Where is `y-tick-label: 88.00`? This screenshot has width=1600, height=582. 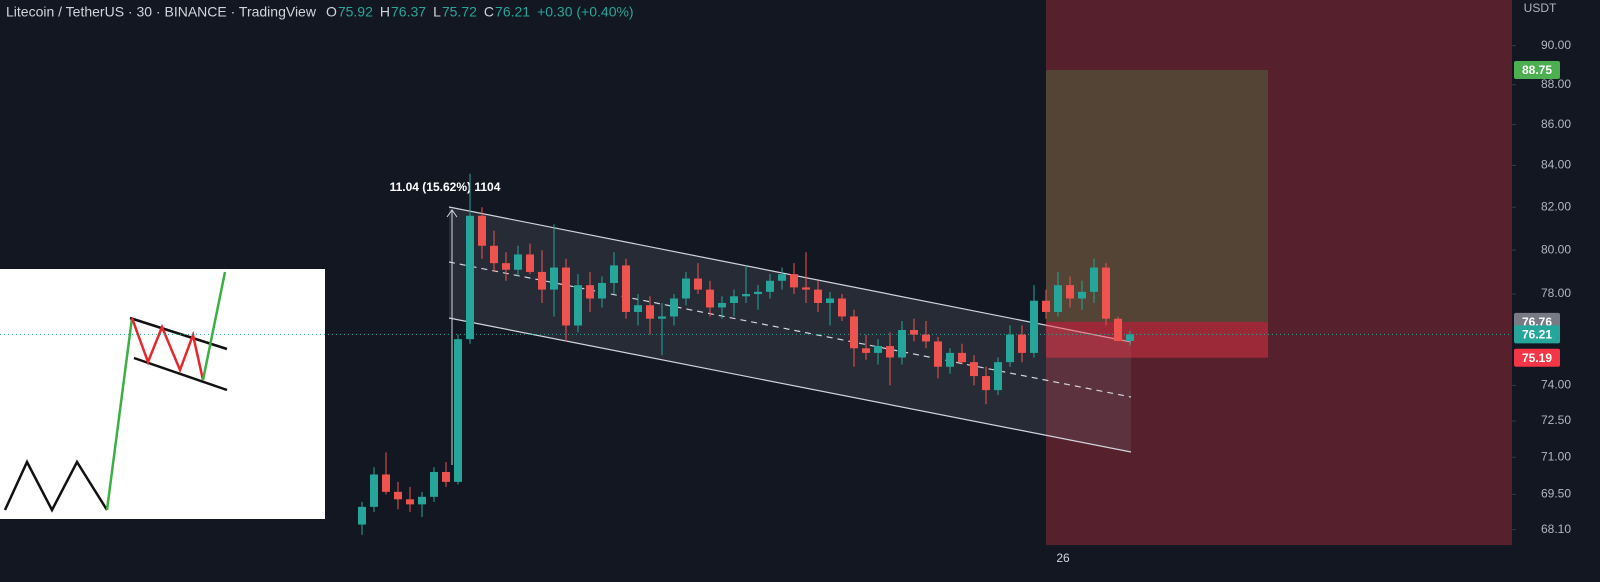
y-tick-label: 88.00 is located at coordinates (1556, 84).